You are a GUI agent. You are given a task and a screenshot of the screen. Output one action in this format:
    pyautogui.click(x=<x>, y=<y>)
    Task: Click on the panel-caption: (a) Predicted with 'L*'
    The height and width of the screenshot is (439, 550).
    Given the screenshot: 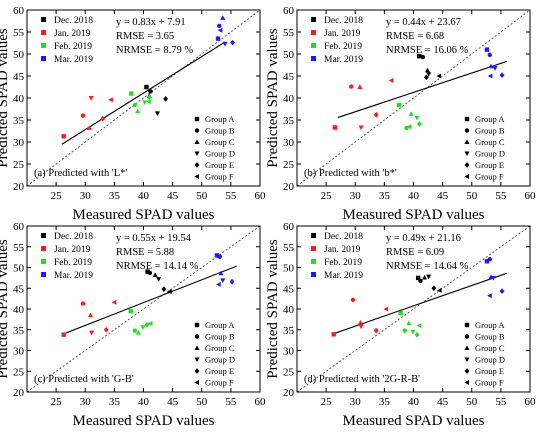 What is the action you would take?
    pyautogui.click(x=80, y=173)
    